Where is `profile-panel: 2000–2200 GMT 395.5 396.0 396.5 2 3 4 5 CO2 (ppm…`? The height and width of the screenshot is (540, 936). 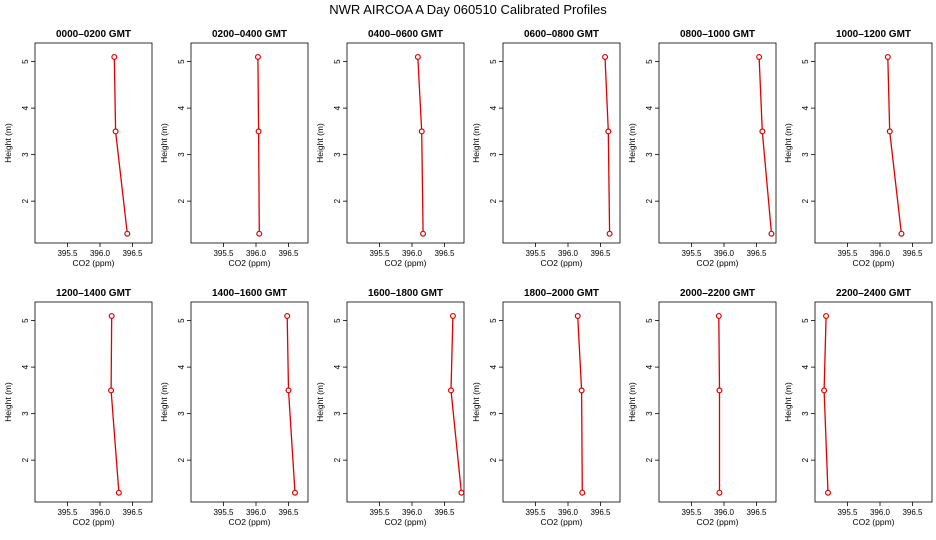 profile-panel: 2000–2200 GMT 395.5 396.0 396.5 2 3 4 5 CO2 (ppm… is located at coordinates (702, 407).